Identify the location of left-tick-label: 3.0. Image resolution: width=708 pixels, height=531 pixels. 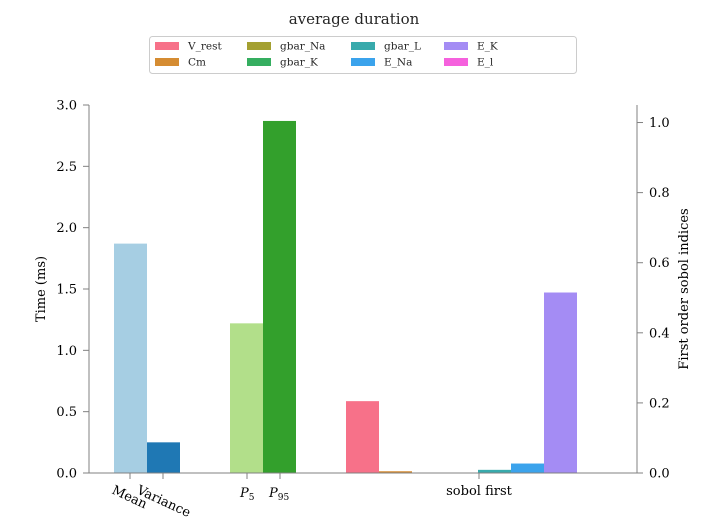
(66, 106).